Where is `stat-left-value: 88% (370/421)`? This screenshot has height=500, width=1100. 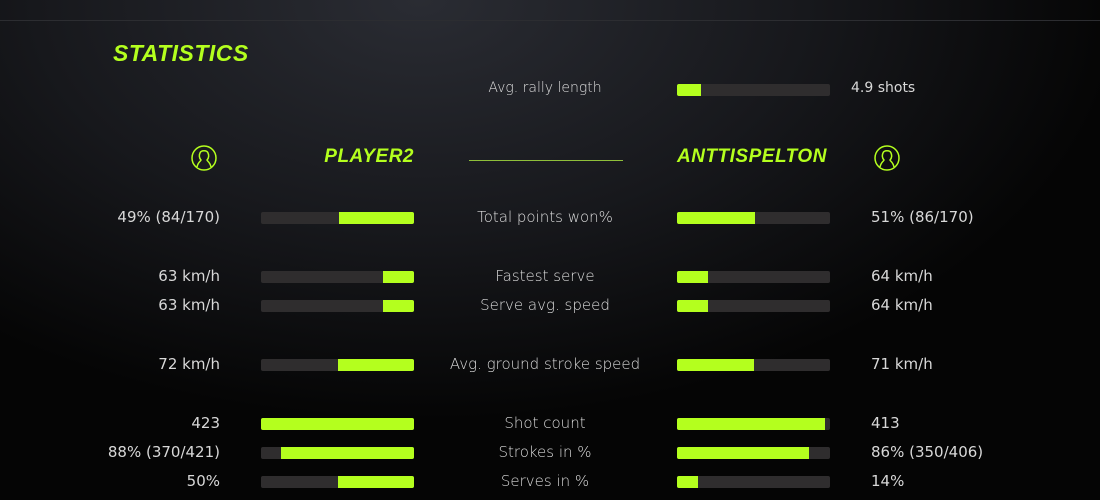
stat-left-value: 88% (370/421) is located at coordinates (163, 452).